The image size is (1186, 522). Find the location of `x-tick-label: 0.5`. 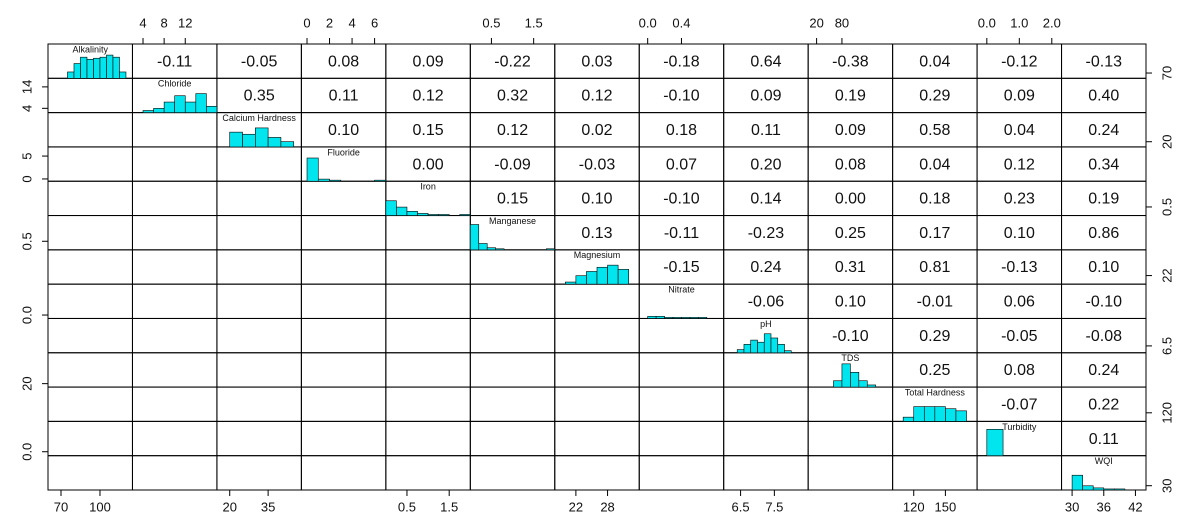

x-tick-label: 0.5 is located at coordinates (491, 22).